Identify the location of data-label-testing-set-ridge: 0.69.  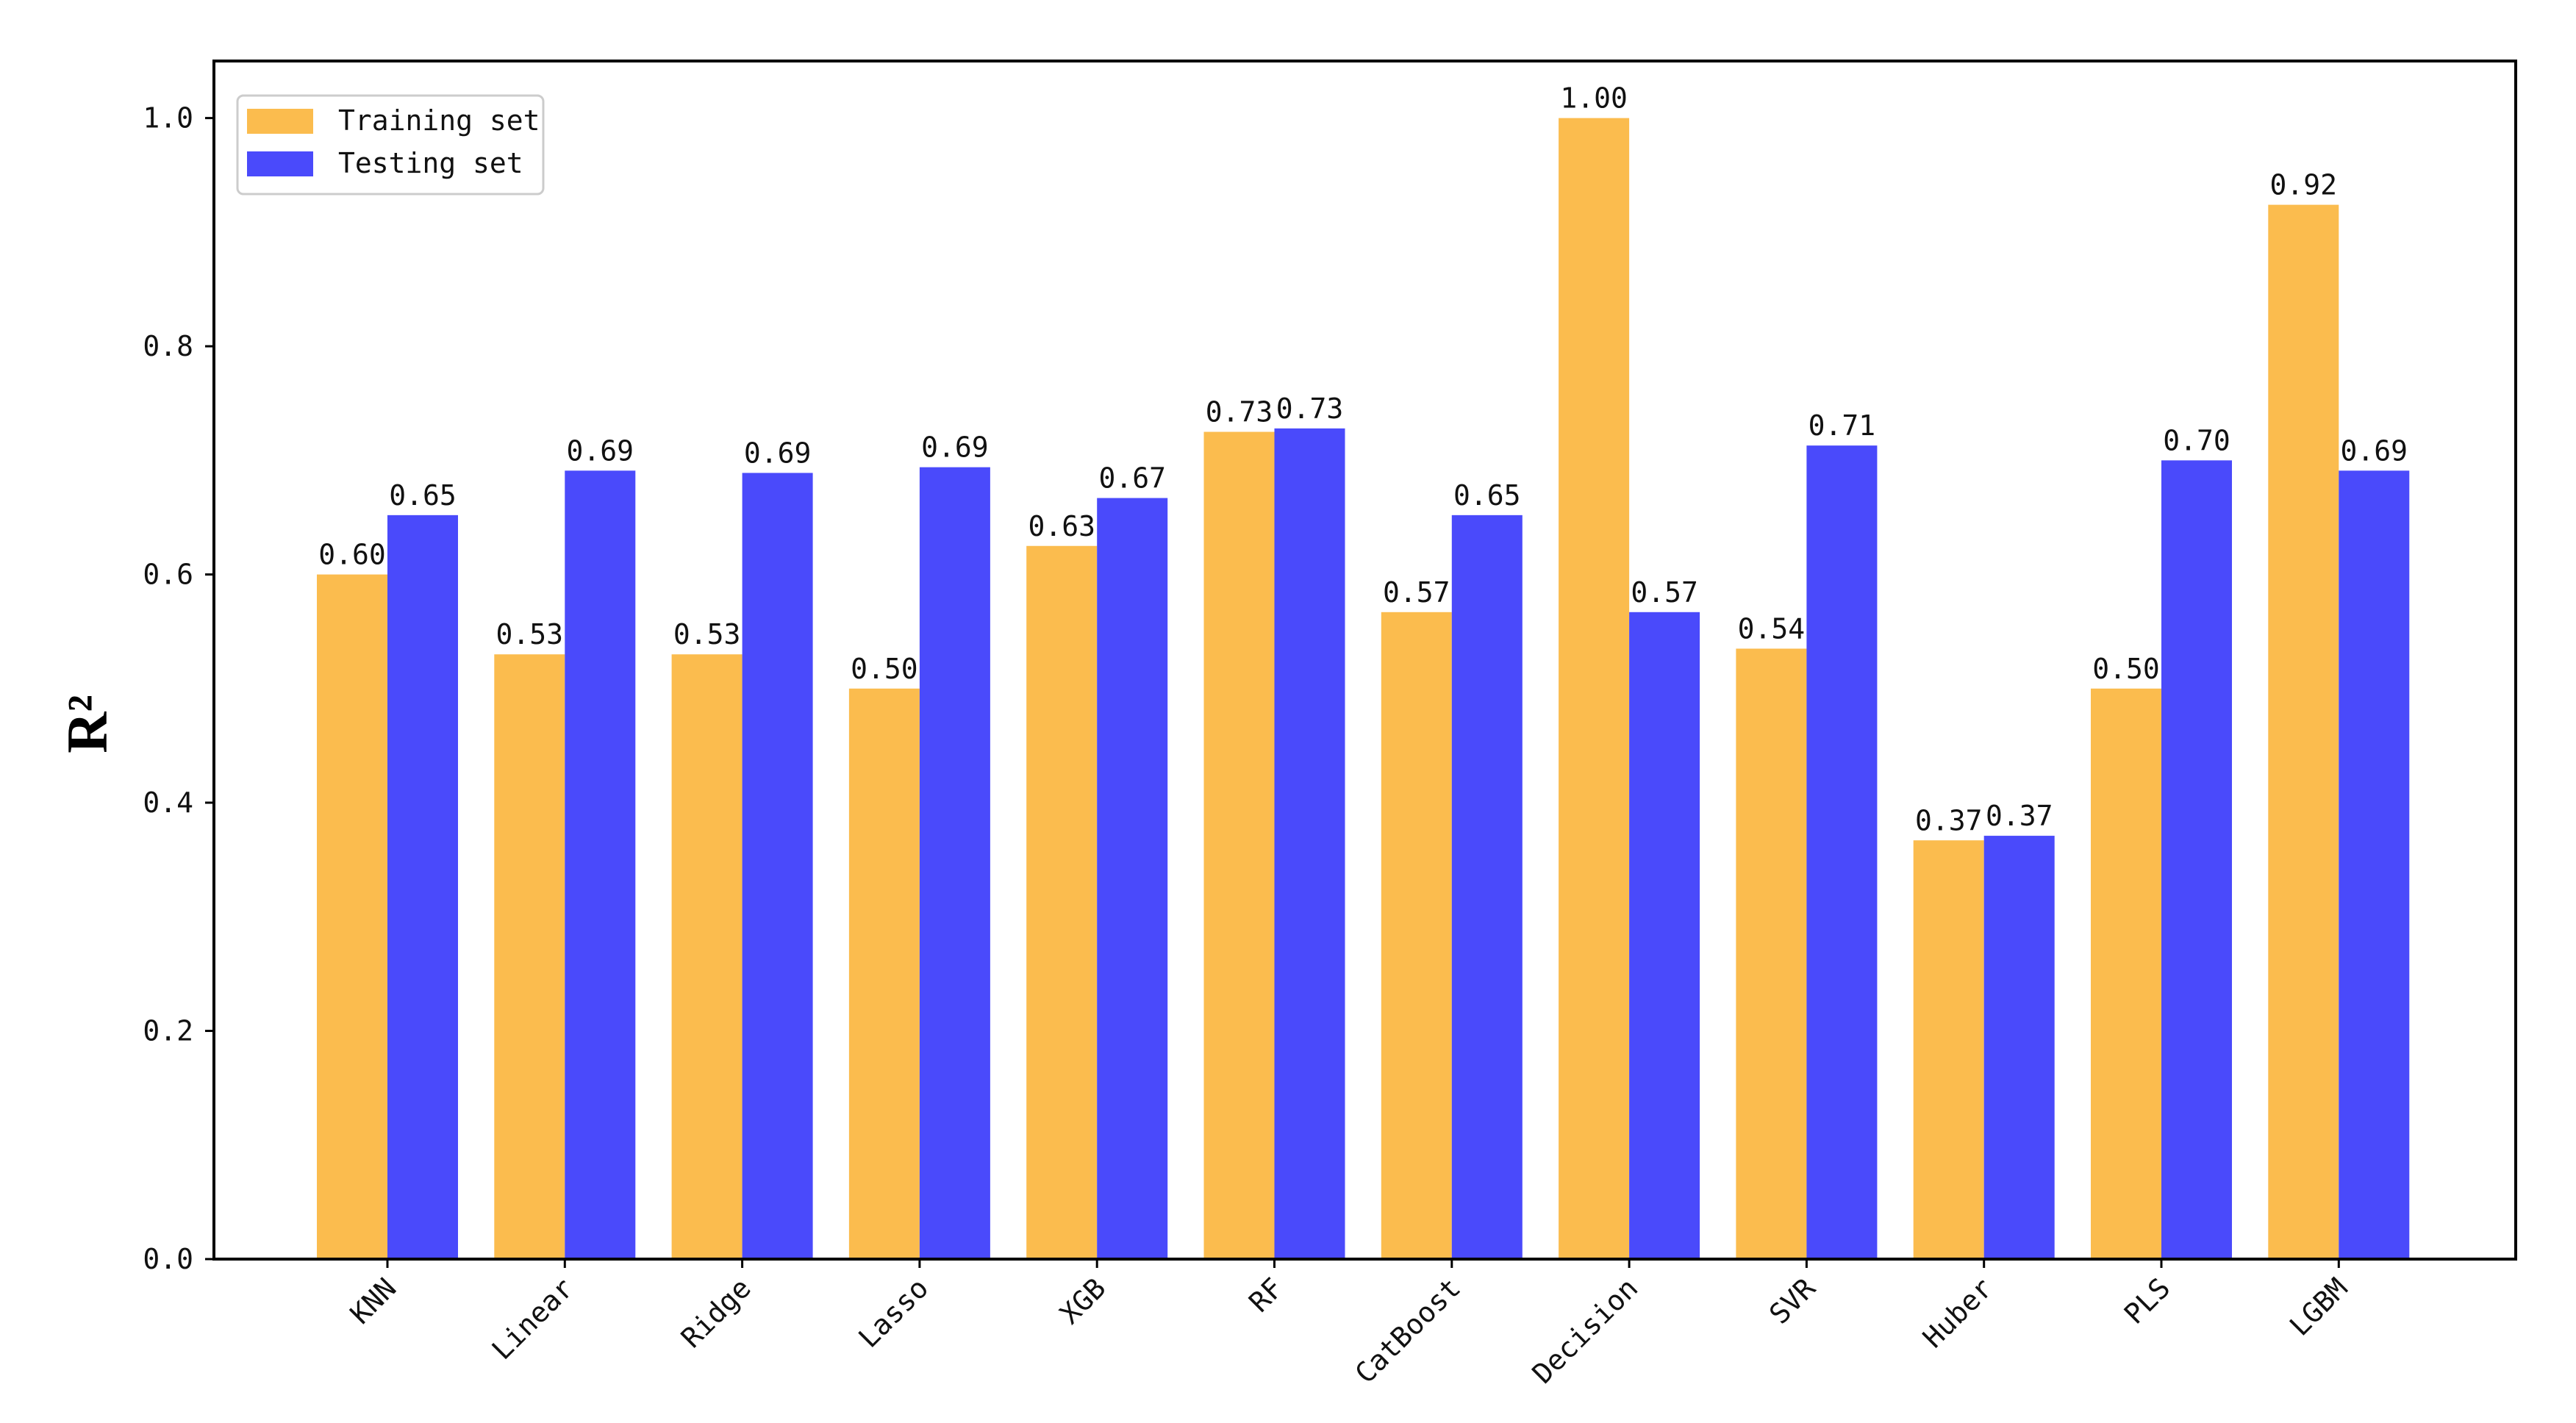
(778, 453).